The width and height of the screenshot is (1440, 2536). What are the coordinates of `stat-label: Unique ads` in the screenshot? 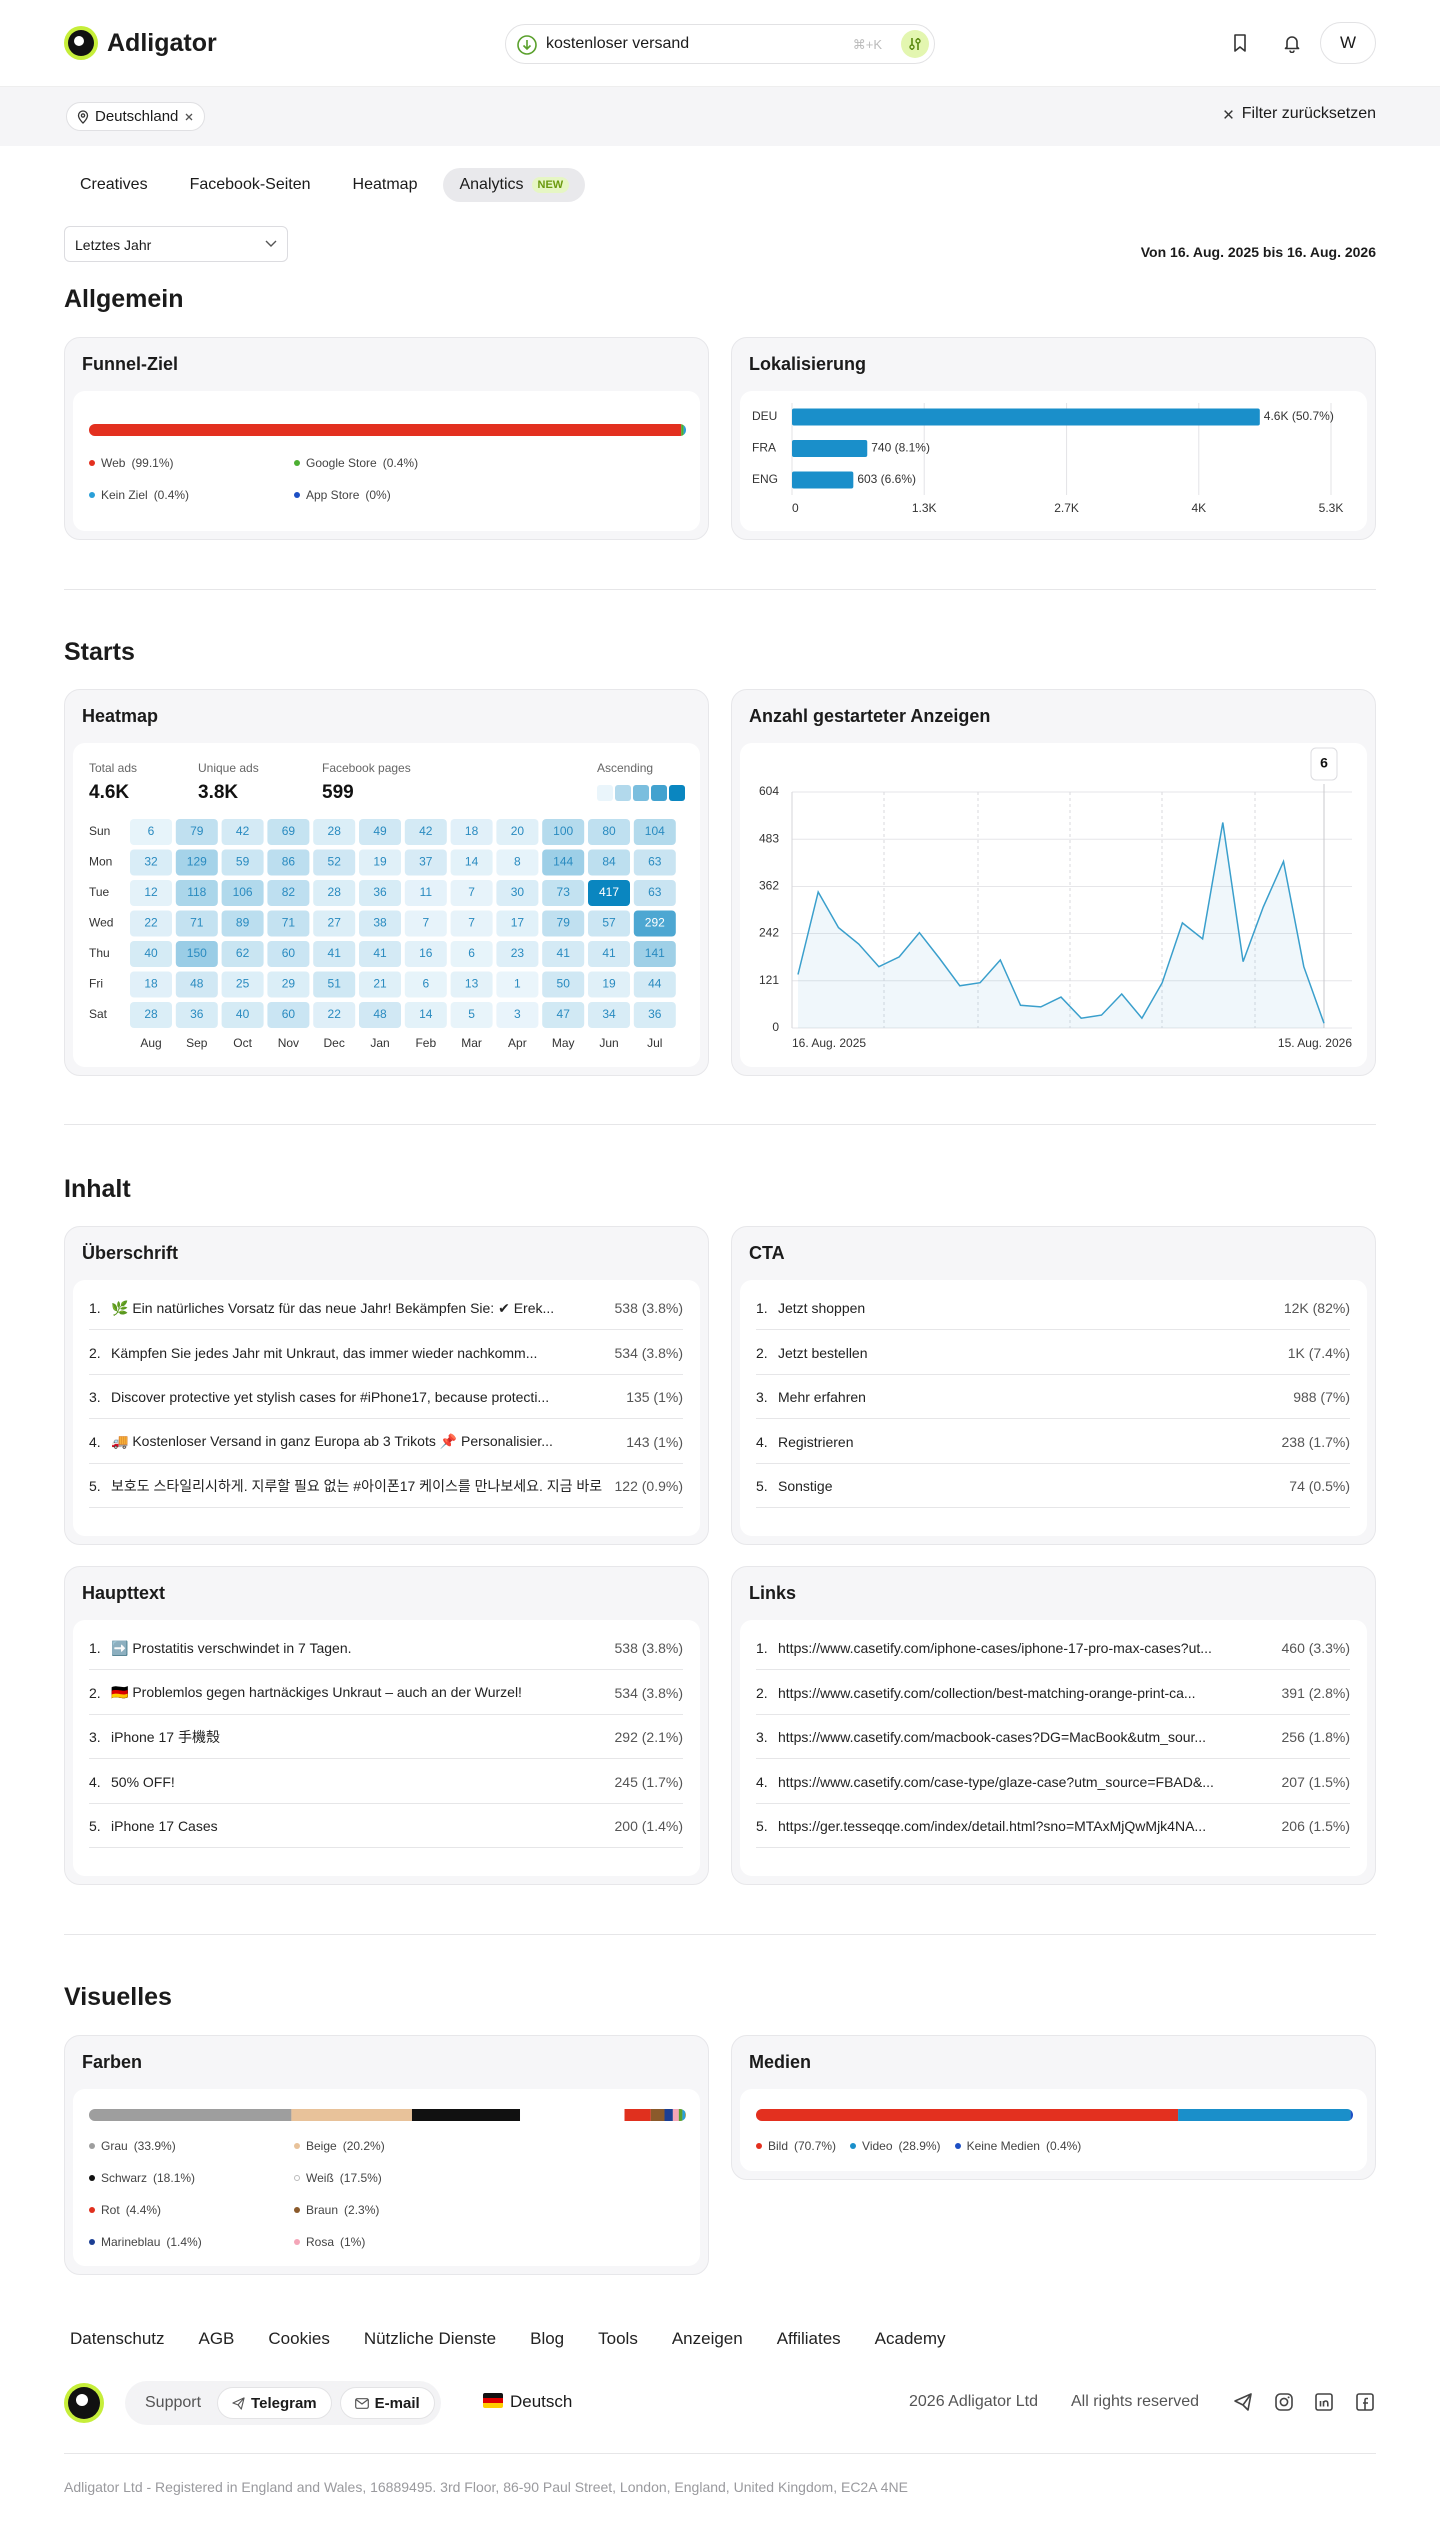 It's located at (228, 768).